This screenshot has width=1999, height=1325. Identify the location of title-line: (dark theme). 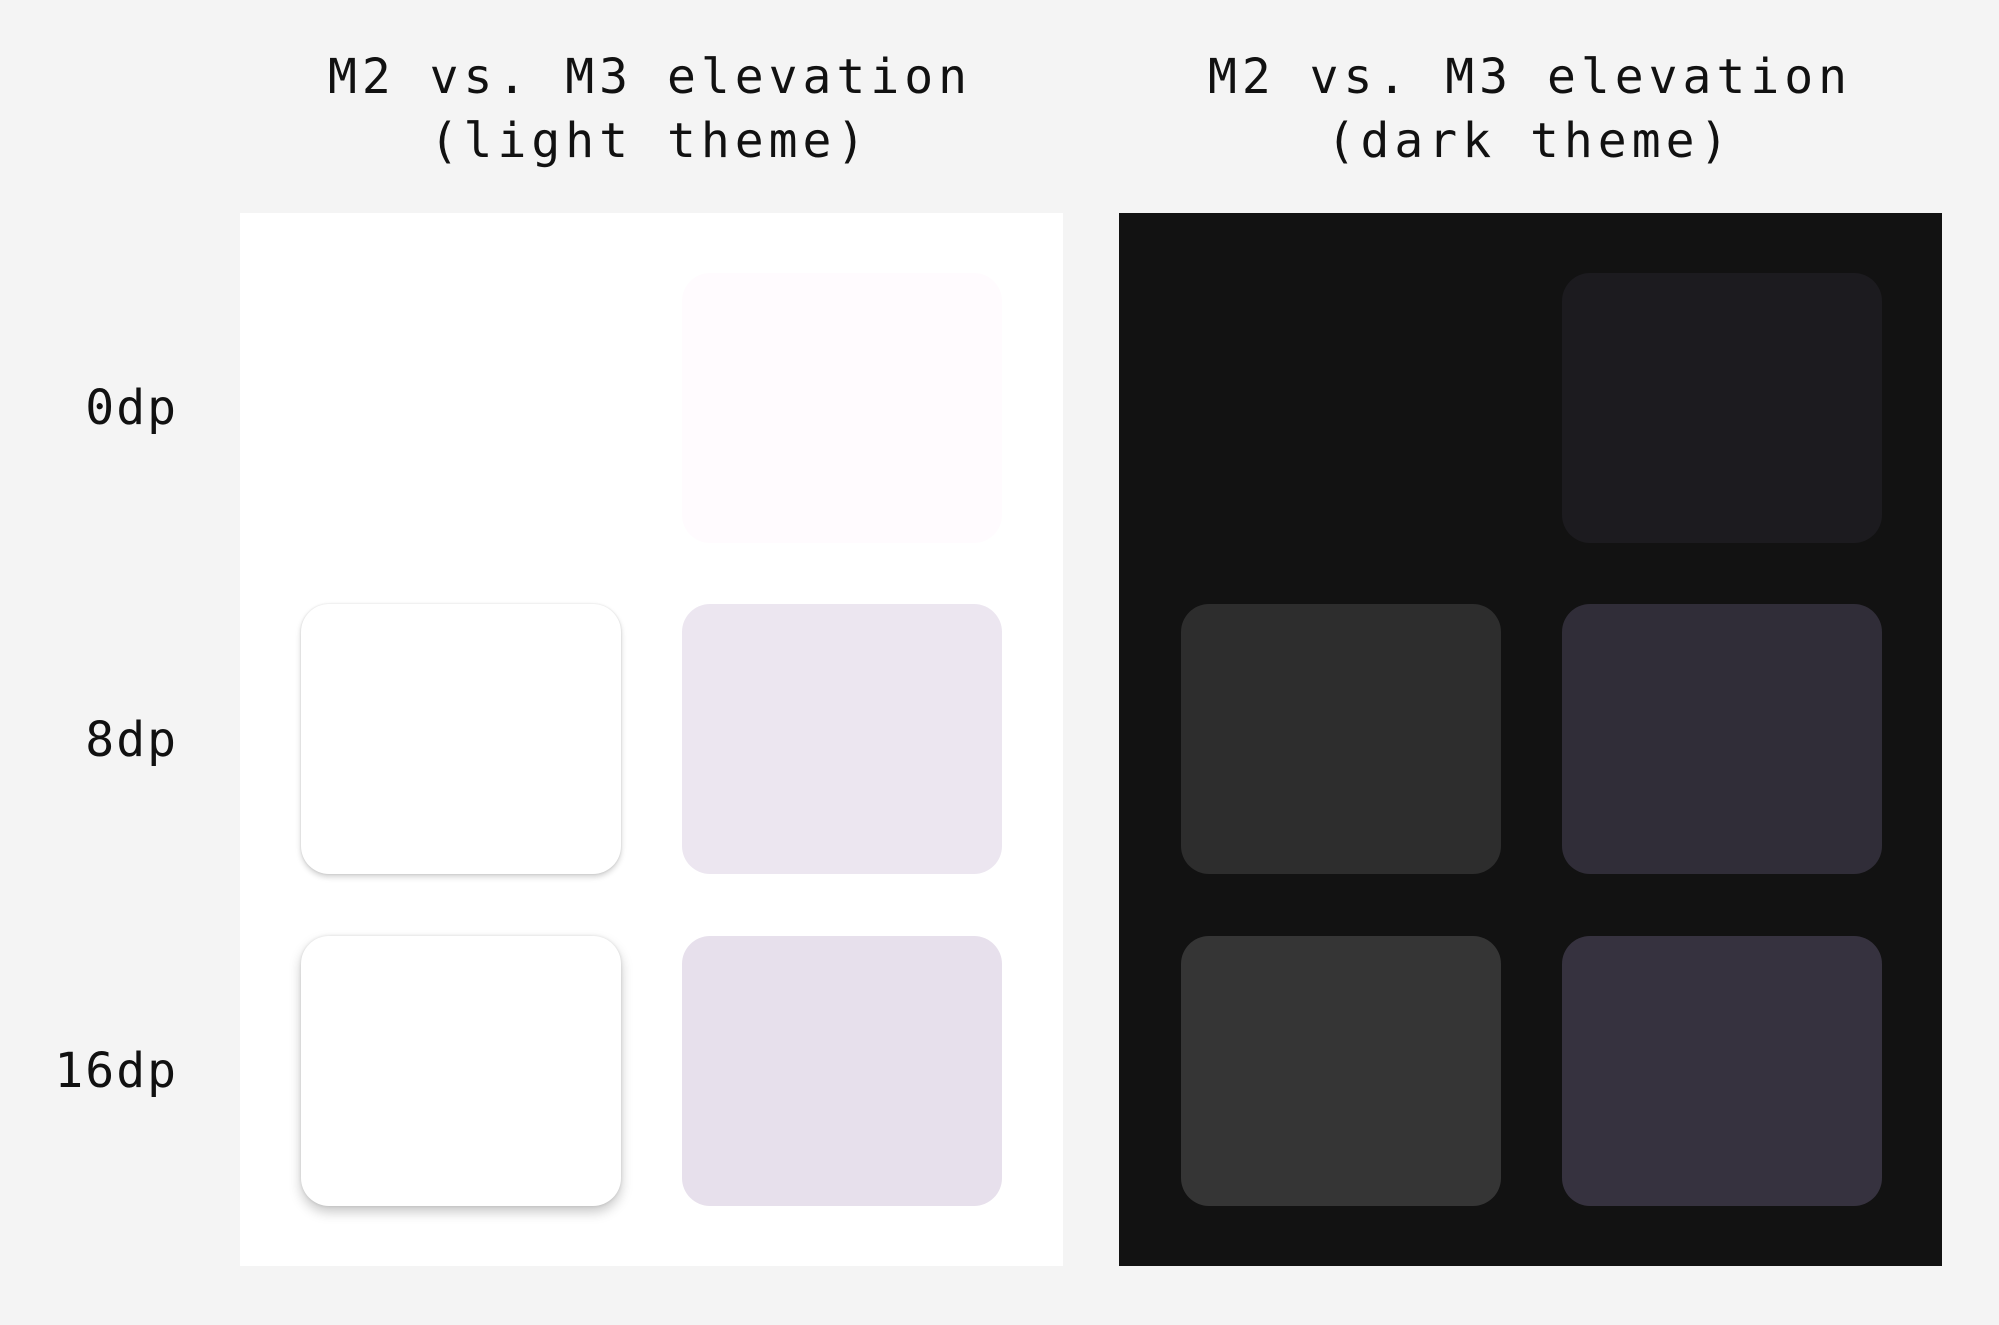
(1530, 141).